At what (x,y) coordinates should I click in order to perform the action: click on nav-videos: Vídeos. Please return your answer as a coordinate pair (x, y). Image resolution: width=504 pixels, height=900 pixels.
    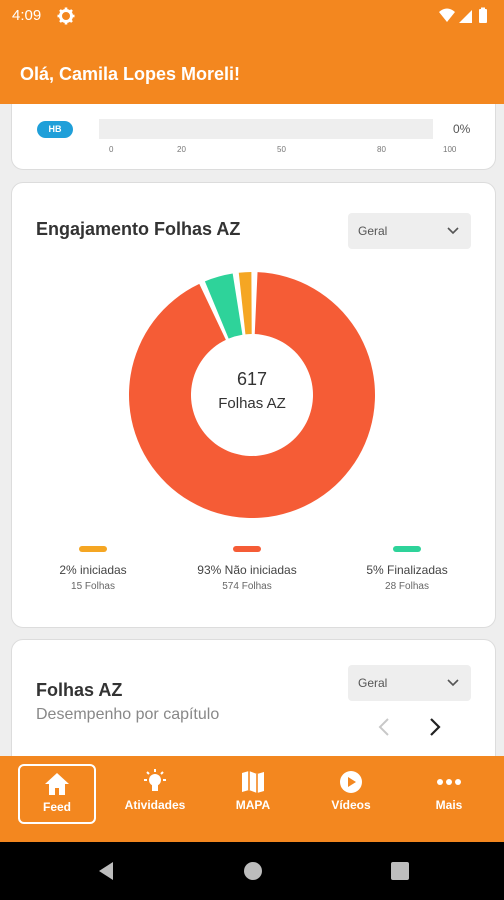
    Looking at the image, I should click on (351, 794).